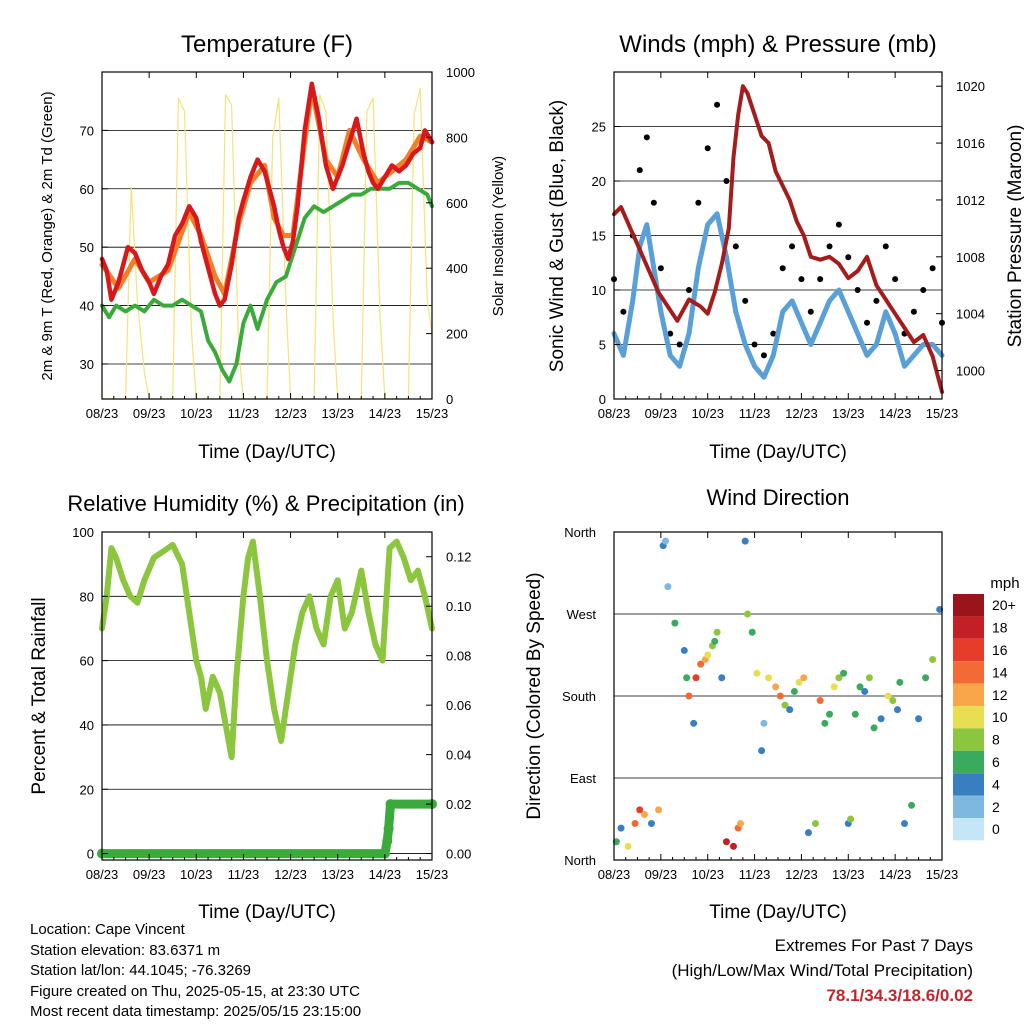 This screenshot has width=1024, height=1024. I want to click on y-right-tick-label: 600, so click(457, 203).